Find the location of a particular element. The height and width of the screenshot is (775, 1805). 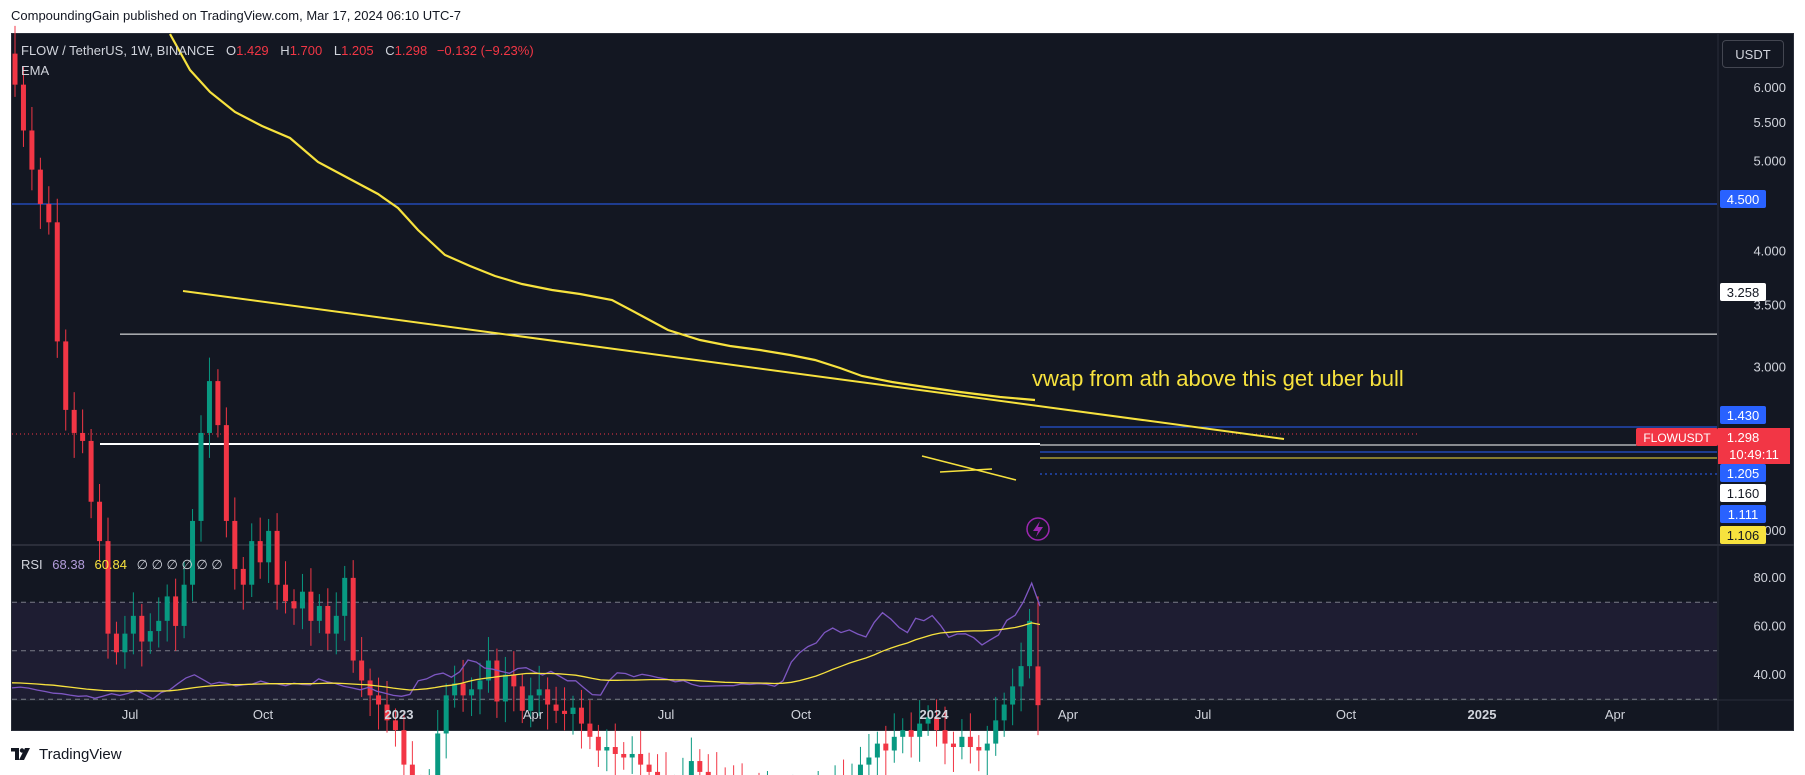

descending-trendline is located at coordinates (733, 365).